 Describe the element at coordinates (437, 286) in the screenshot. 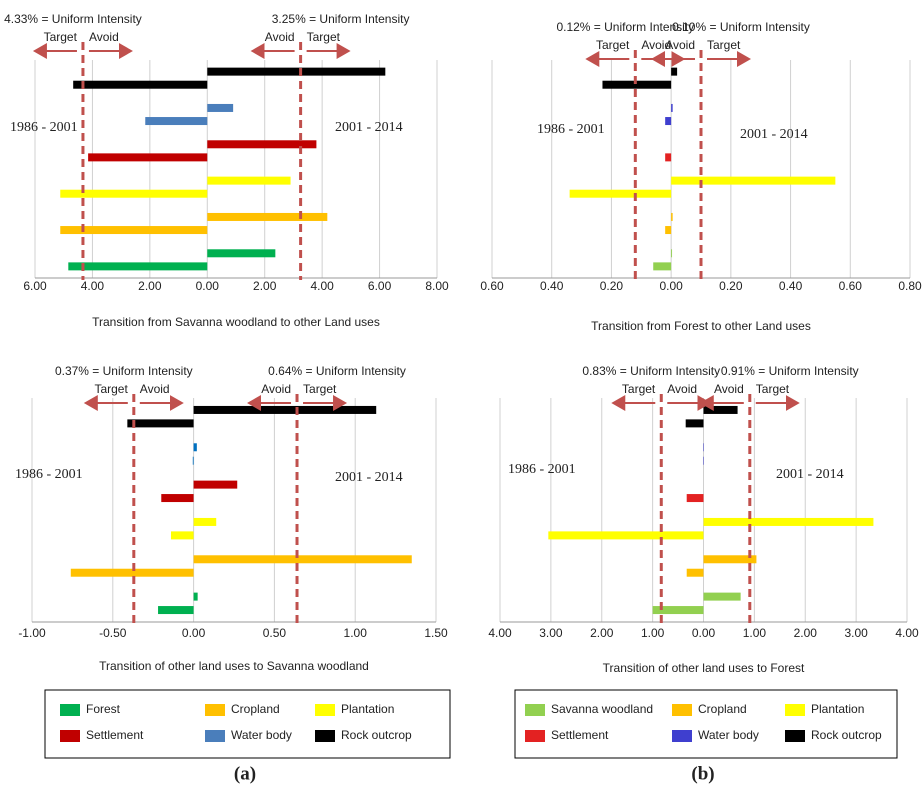

I see `x-tick-label: 8.00` at that location.